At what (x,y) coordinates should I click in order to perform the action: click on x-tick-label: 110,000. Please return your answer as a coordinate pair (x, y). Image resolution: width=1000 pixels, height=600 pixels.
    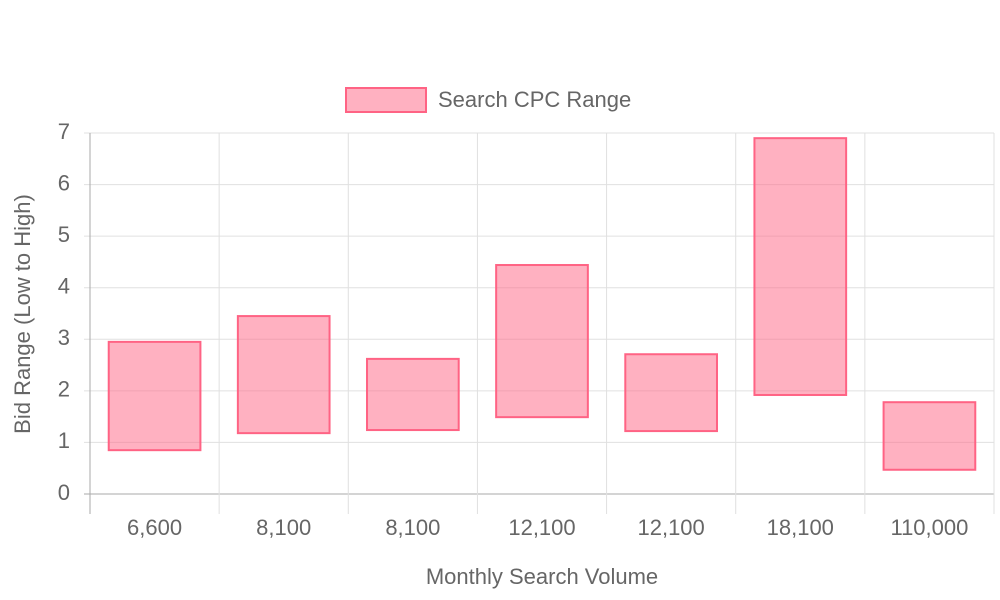
    Looking at the image, I should click on (929, 527).